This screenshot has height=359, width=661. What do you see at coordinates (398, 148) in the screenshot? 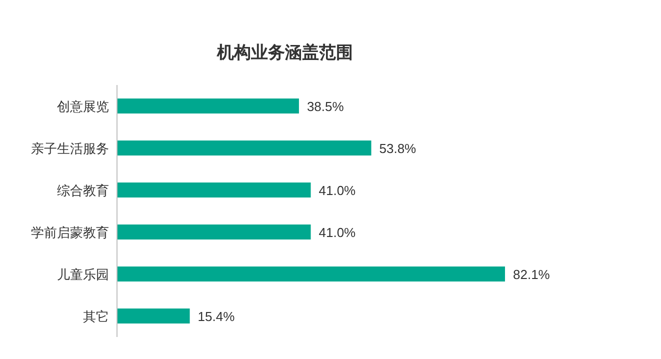
I see `data-label: 53.8%` at bounding box center [398, 148].